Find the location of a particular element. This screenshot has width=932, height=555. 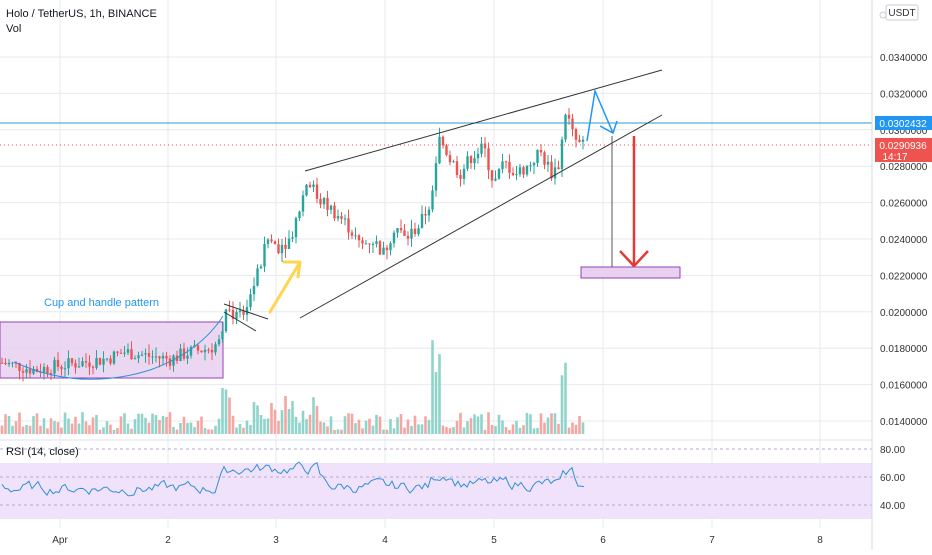

currency-badge is located at coordinates (902, 12).